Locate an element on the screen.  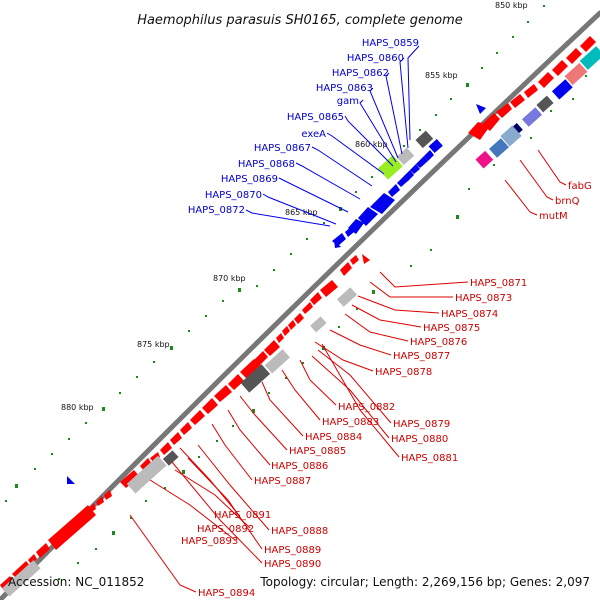
gene-label-mutM: mutM is located at coordinates (553, 216).